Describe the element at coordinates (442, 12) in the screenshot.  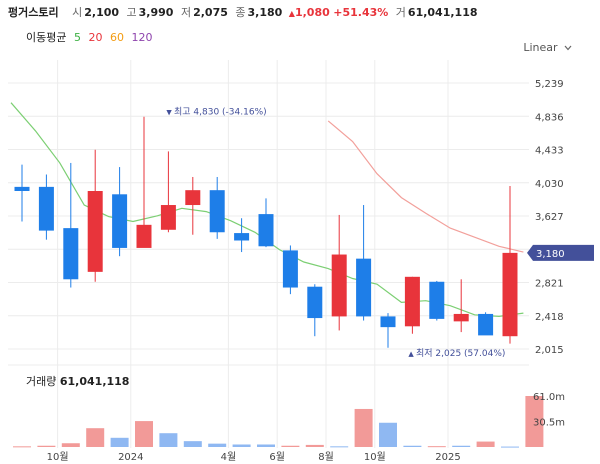
I see `volume-value: 61,041,118` at that location.